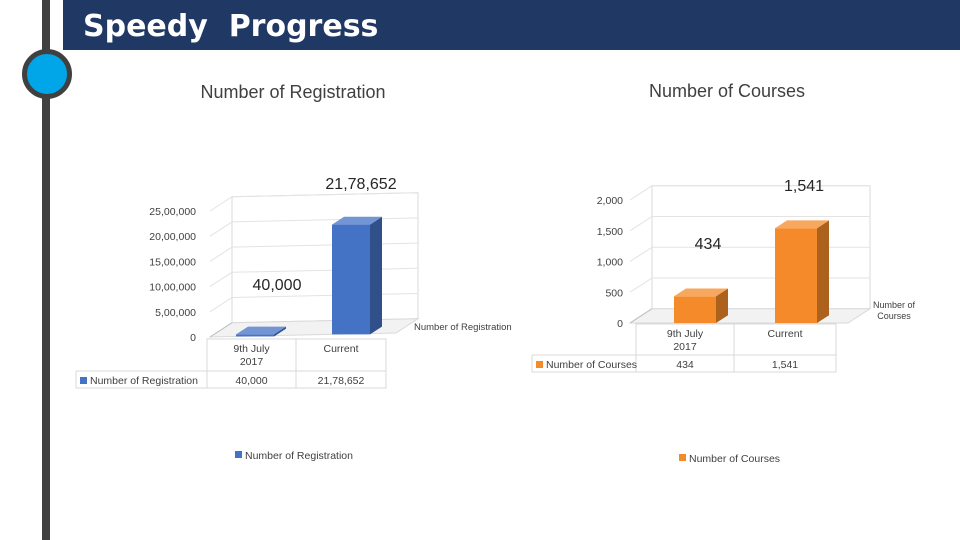 This screenshot has width=960, height=540. What do you see at coordinates (140, 347) in the screenshot?
I see `legend-key-area` at bounding box center [140, 347].